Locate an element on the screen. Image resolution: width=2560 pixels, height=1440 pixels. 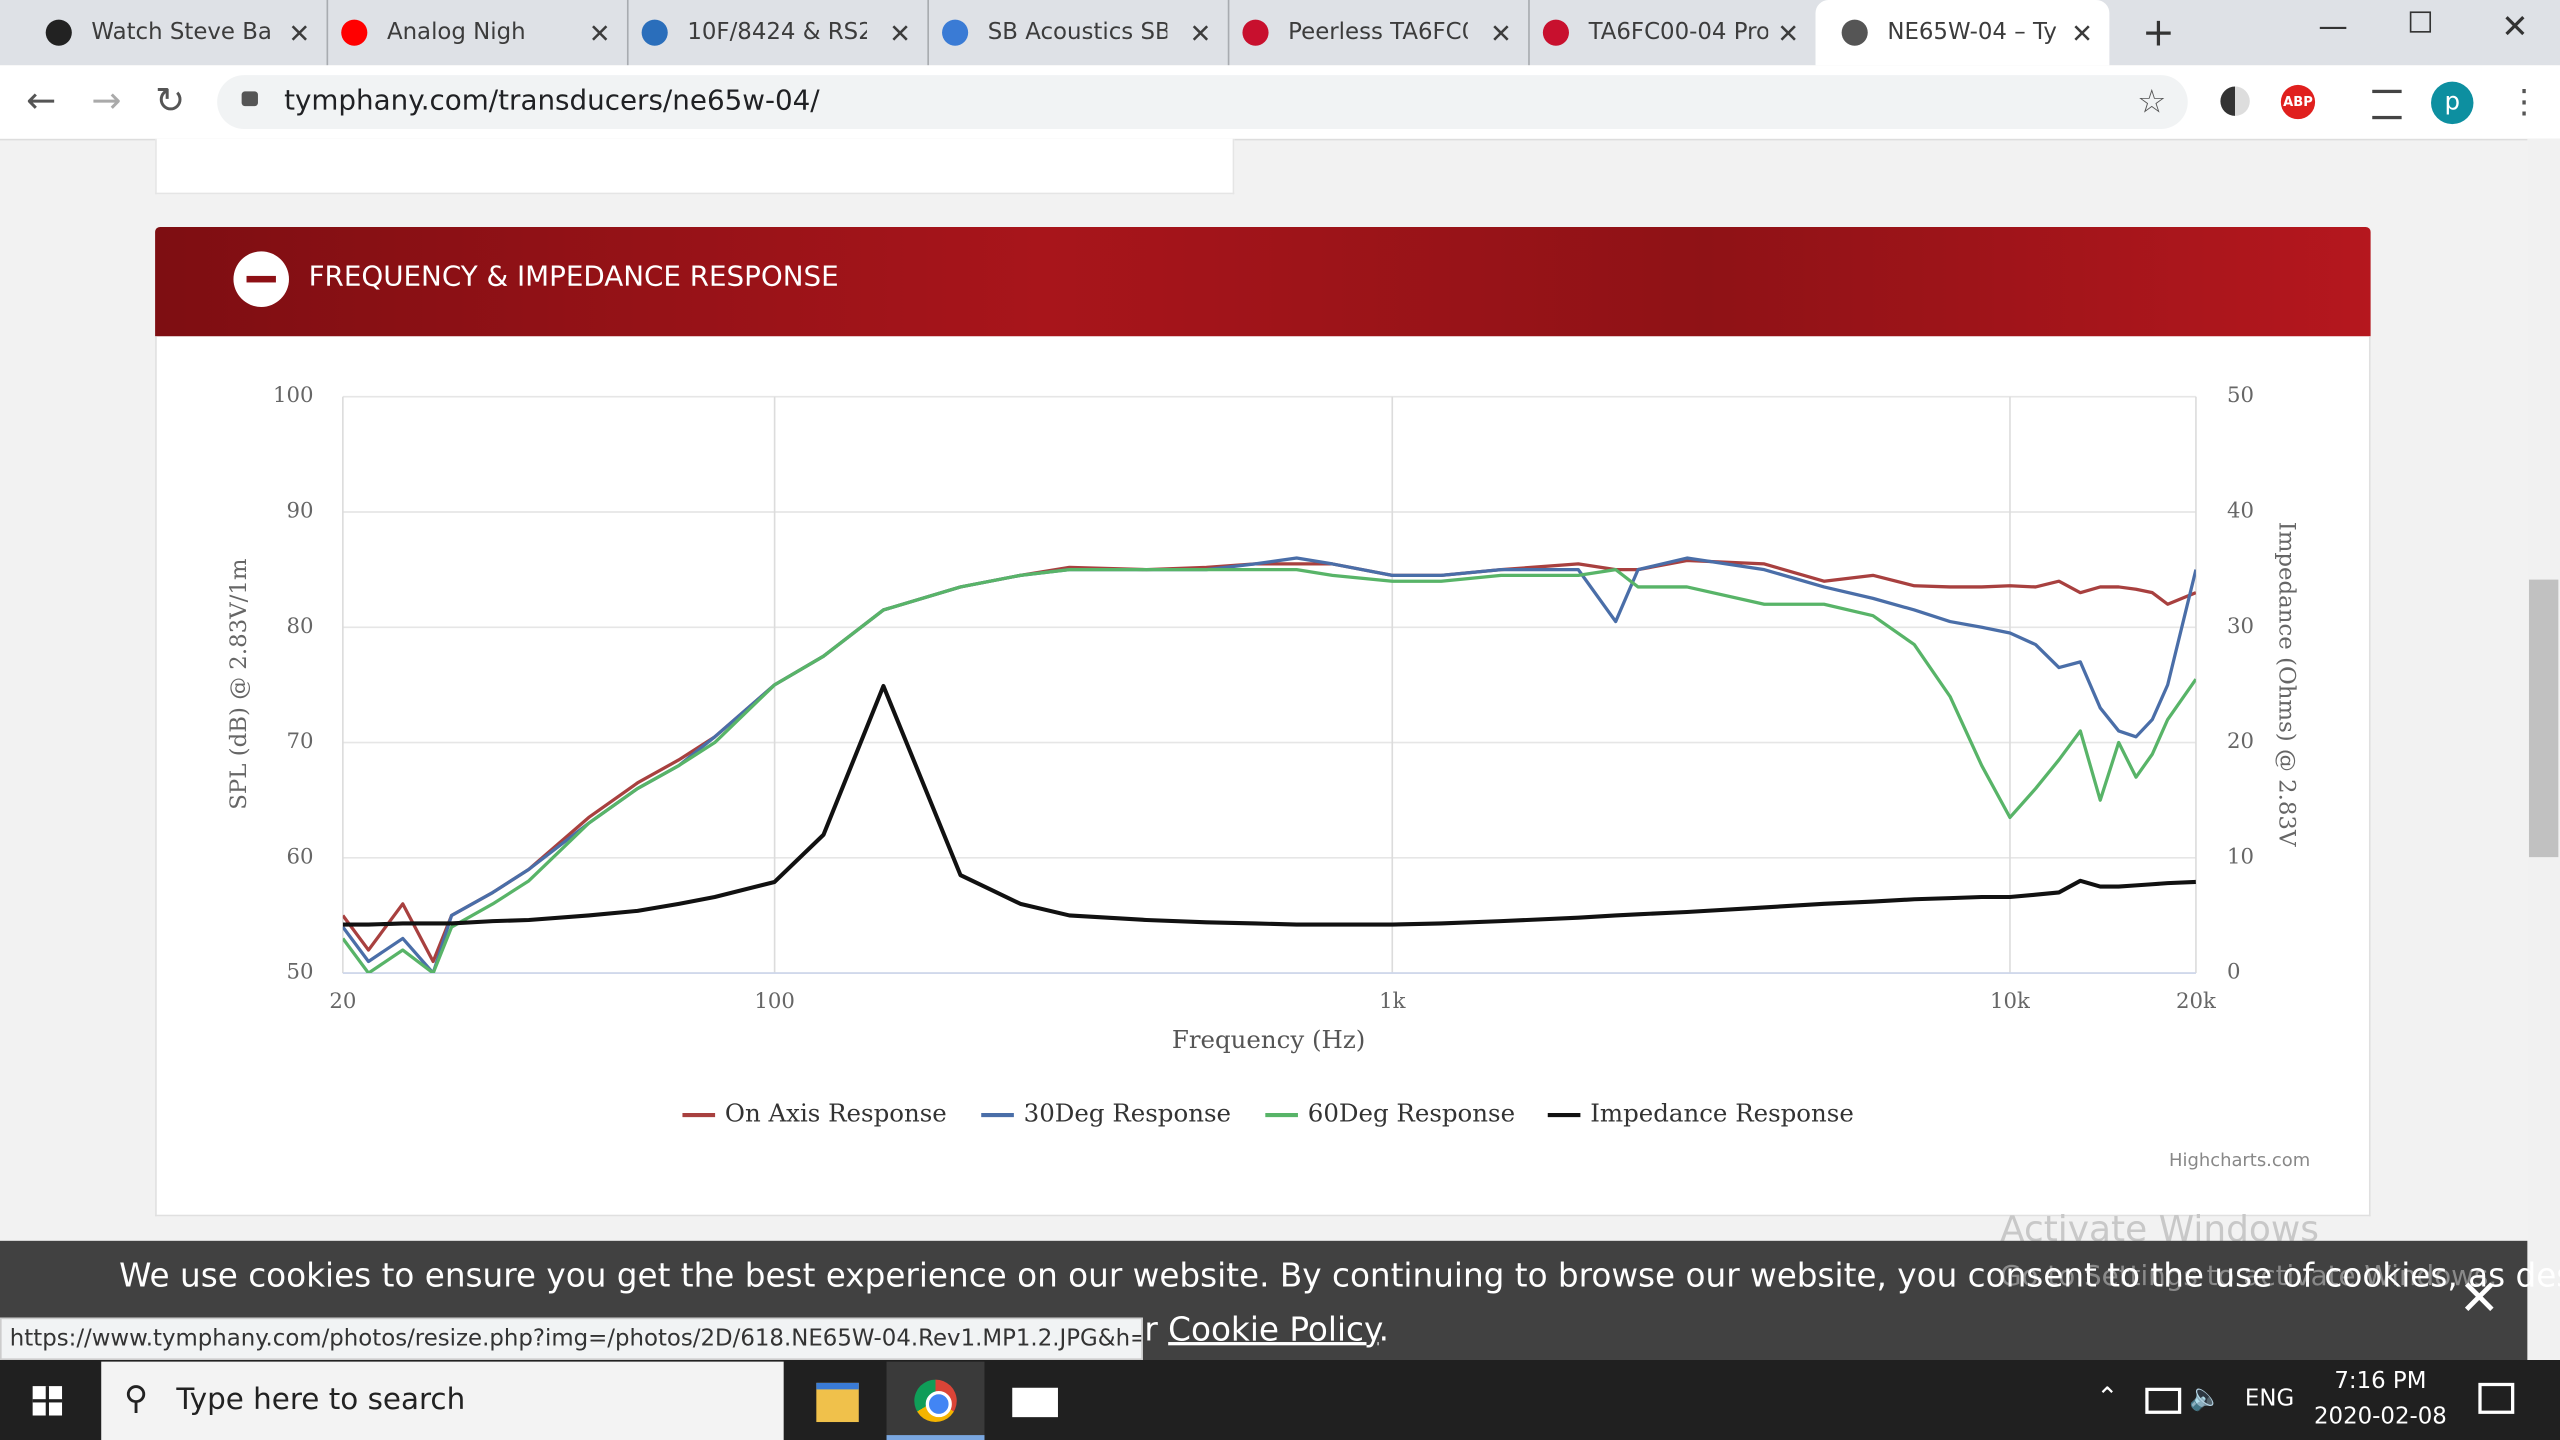
tab-title: 10F/8424 & RS2 is located at coordinates (777, 32).